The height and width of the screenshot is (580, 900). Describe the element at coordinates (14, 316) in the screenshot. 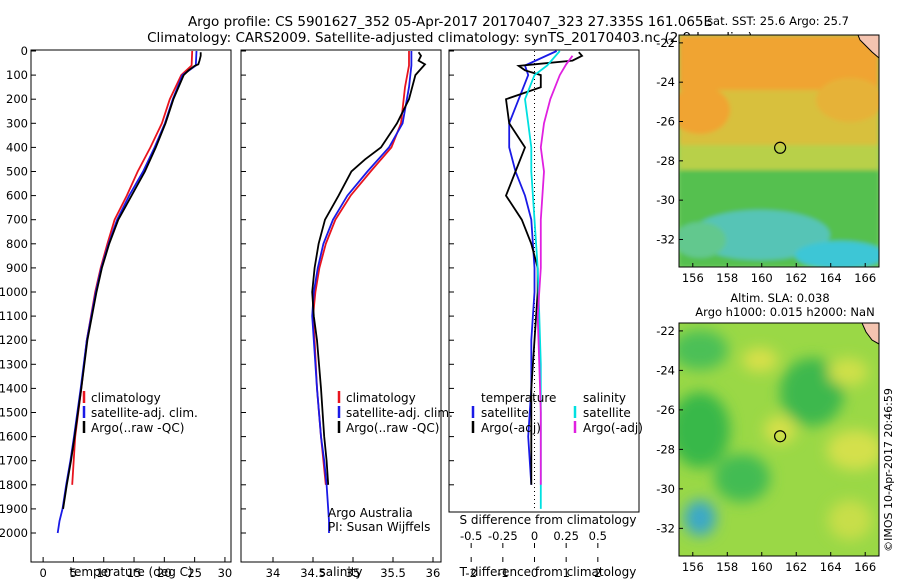

I see `depth-tick-label: 1100` at that location.